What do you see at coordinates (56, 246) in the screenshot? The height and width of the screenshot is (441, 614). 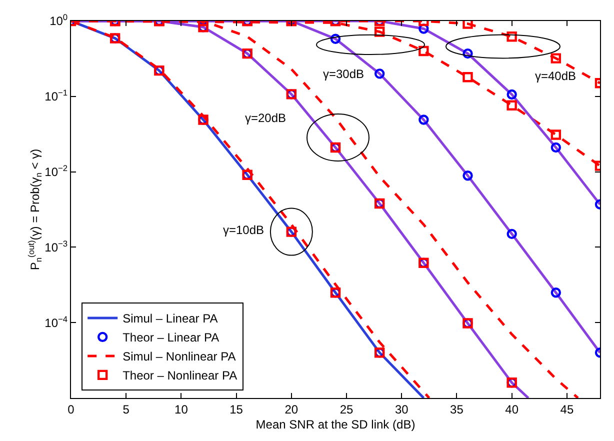 I see `y-tick-label: 10$^{−3}$` at bounding box center [56, 246].